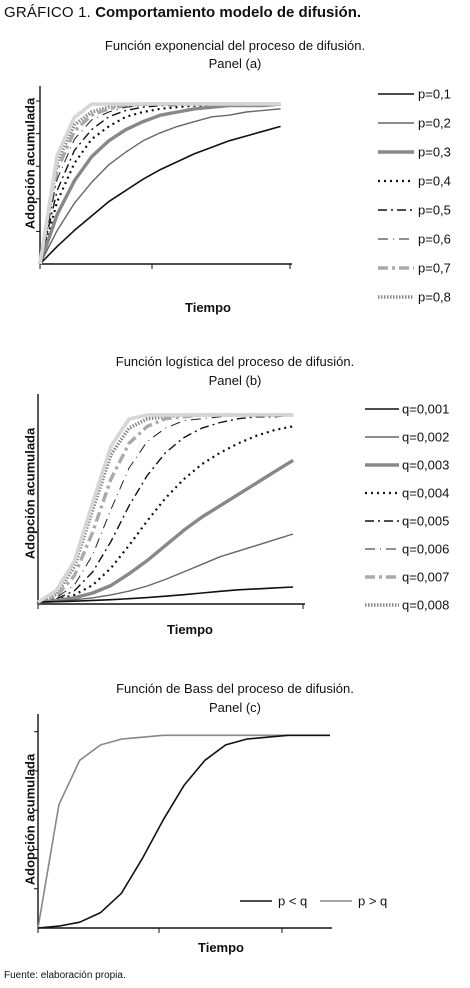  What do you see at coordinates (434, 181) in the screenshot?
I see `panel-a-legend-label: p=0,4` at bounding box center [434, 181].